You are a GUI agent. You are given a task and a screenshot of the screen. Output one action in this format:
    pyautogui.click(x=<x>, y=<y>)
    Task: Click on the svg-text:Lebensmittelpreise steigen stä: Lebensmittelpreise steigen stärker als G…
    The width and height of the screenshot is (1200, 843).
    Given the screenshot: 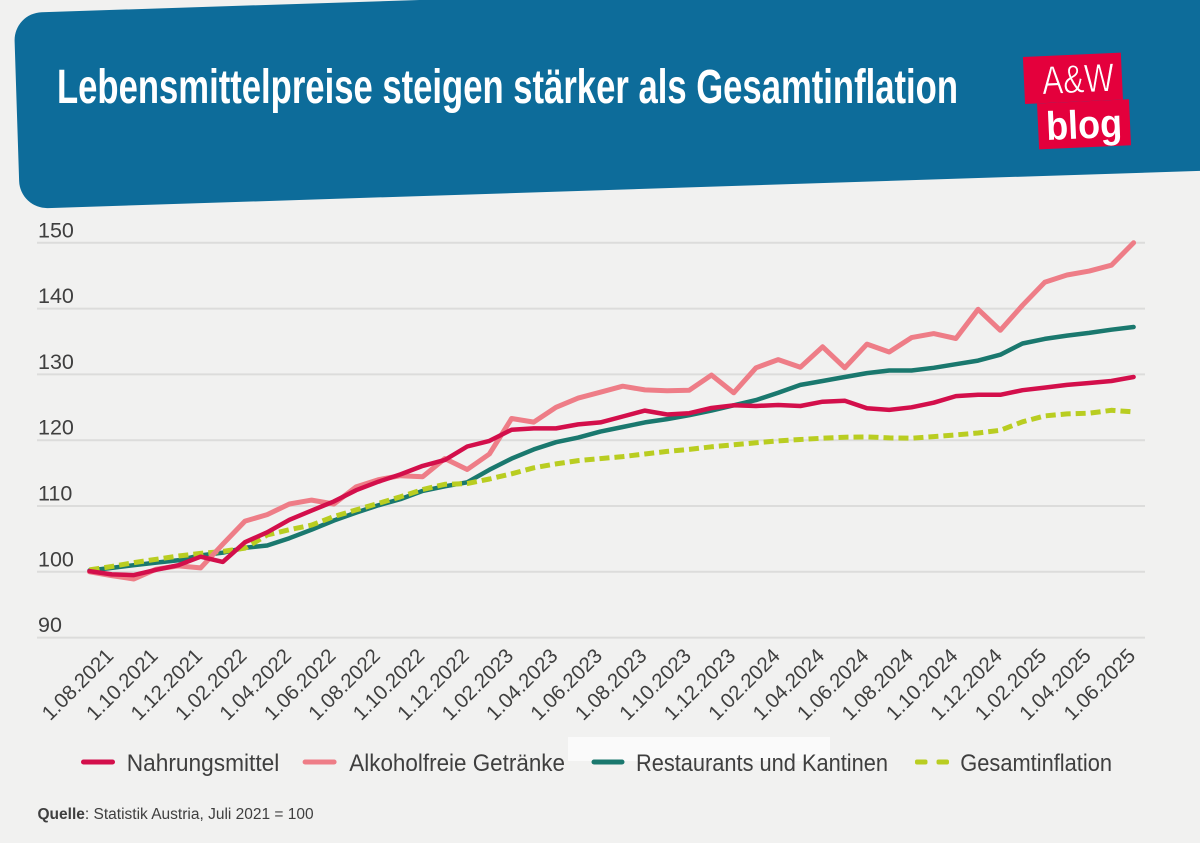 What is the action you would take?
    pyautogui.click(x=507, y=87)
    